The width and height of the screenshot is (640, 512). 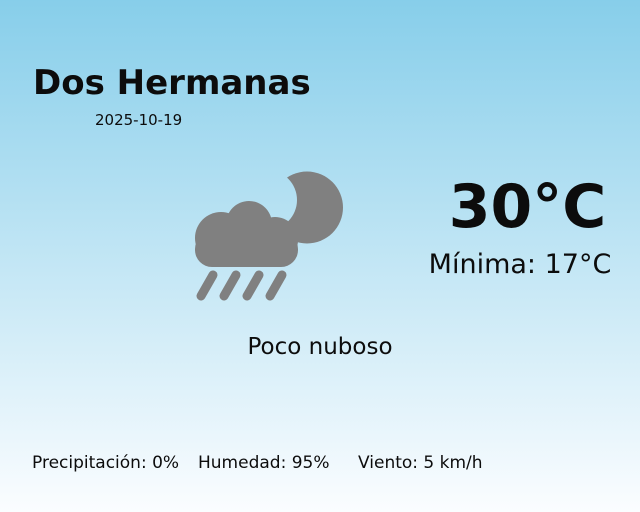 What do you see at coordinates (520, 264) in the screenshot?
I see `minimum-temperature: Mínima: 17°C` at bounding box center [520, 264].